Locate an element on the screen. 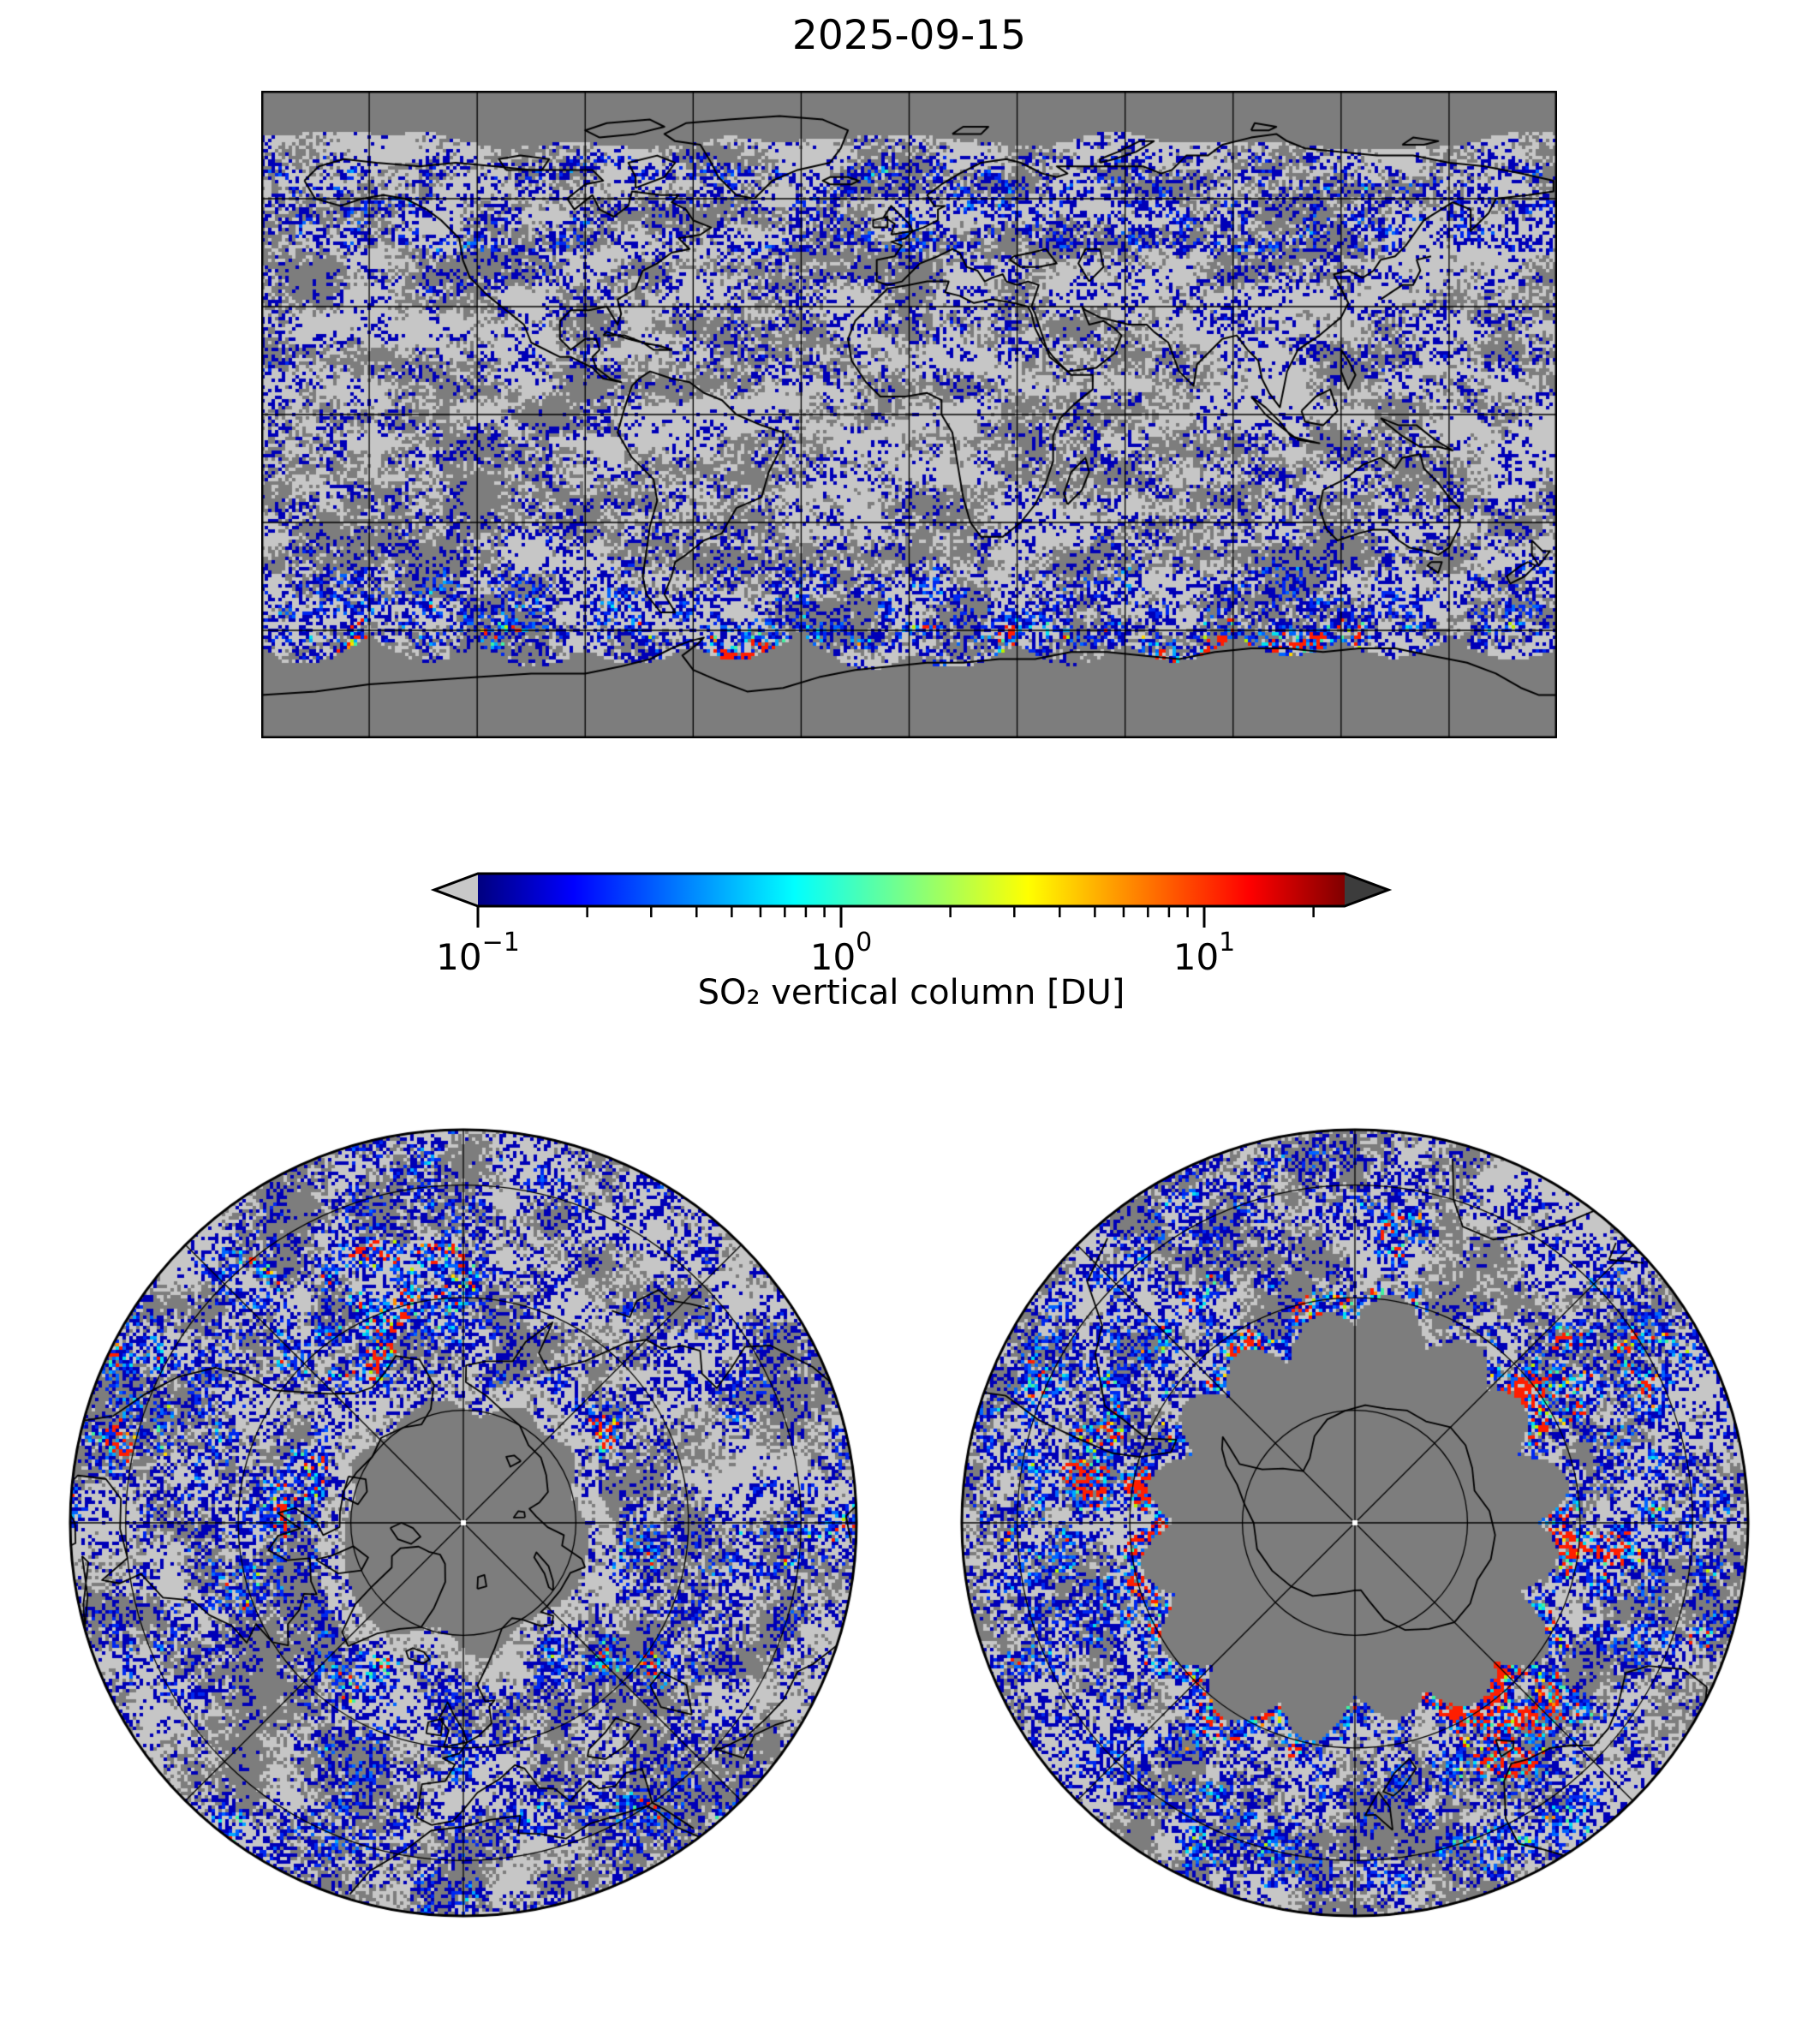  colorbar-tick-label: 10⁰ is located at coordinates (841, 953).